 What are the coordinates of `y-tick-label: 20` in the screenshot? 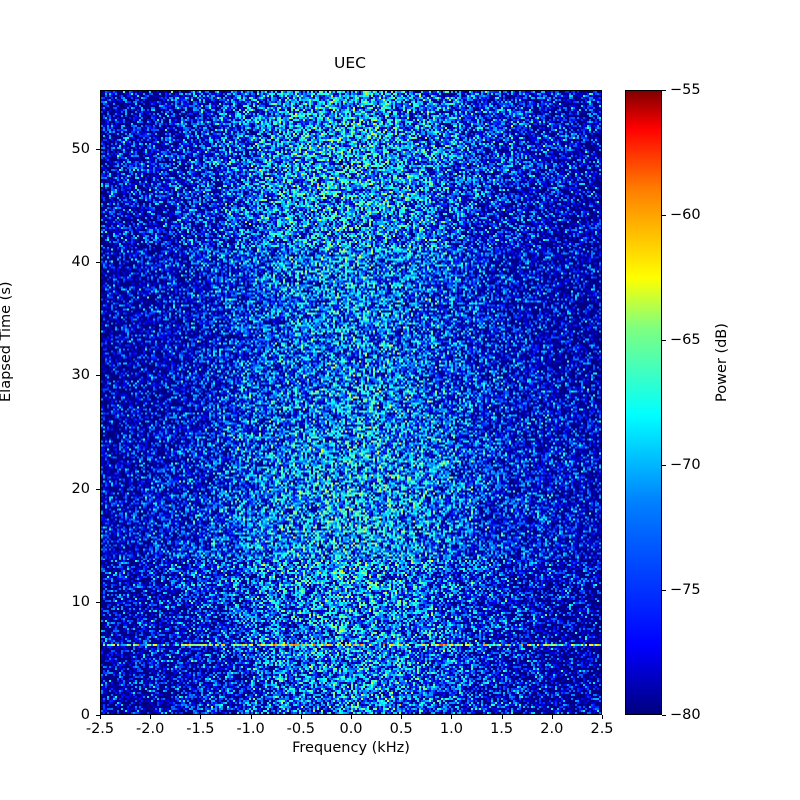 It's located at (80, 488).